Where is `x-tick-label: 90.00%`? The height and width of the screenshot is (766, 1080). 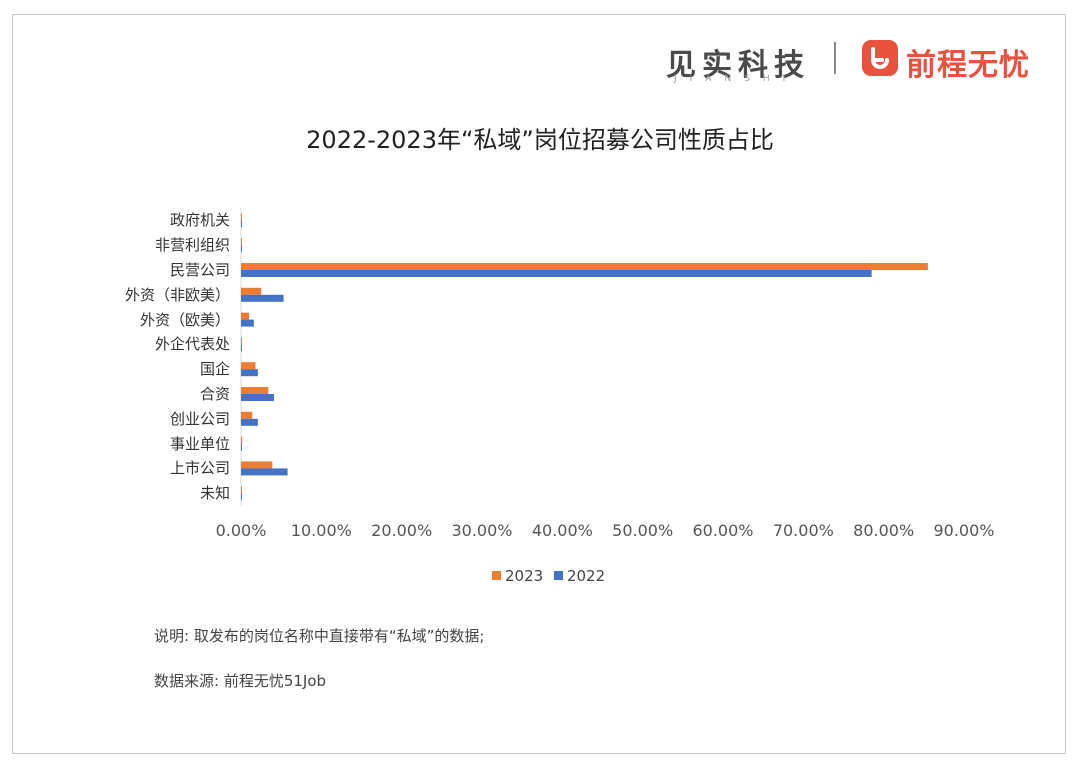 x-tick-label: 90.00% is located at coordinates (964, 530).